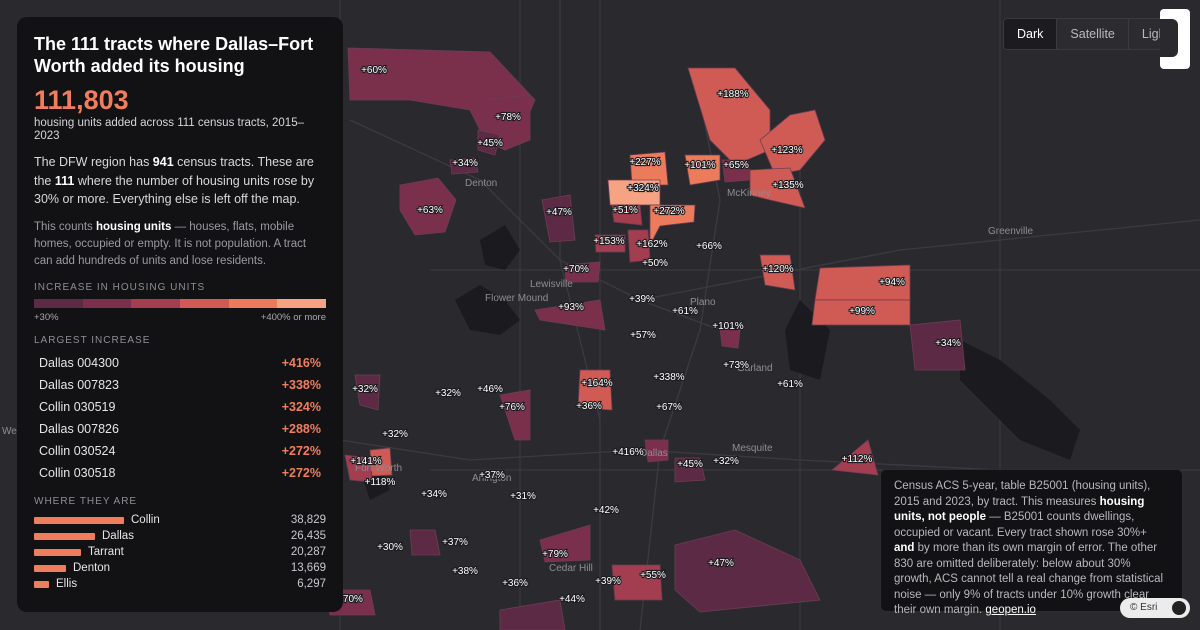  Describe the element at coordinates (180, 363) in the screenshot. I see `largest-row: Dallas 004300 +416%` at that location.